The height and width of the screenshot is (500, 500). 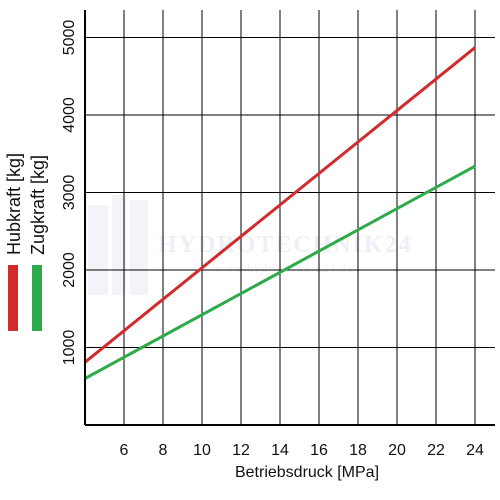 I want to click on y-tick-label: 2000, so click(x=69, y=270).